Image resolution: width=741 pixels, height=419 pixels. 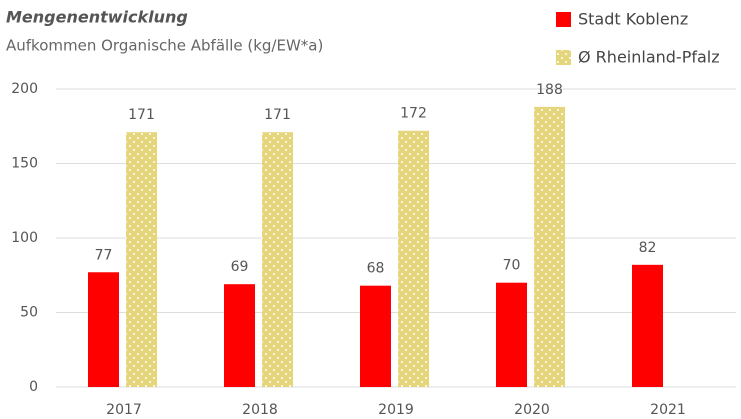 I want to click on value-label: 188, so click(x=549, y=90).